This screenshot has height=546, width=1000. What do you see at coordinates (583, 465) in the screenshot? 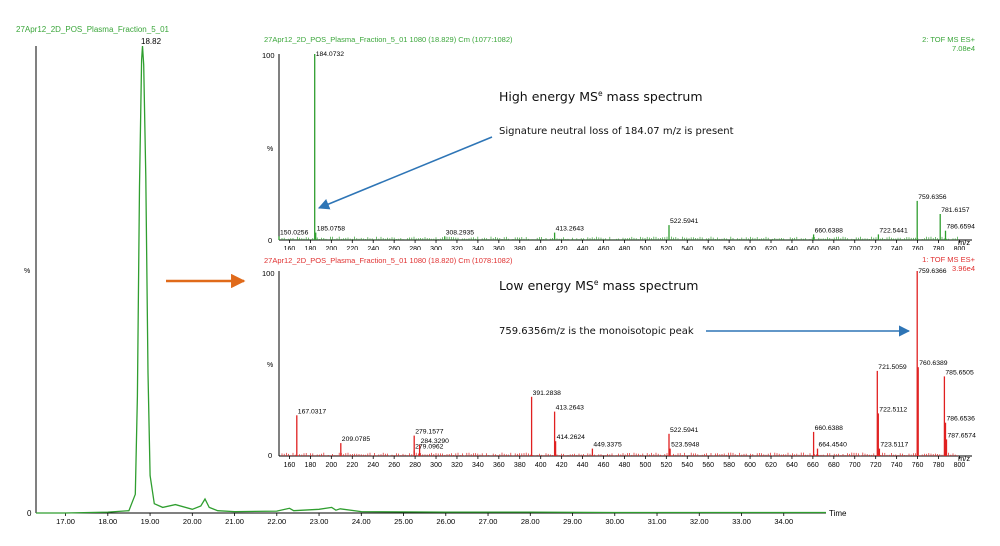
I see `low_spectrum-x-tick-label: 440` at bounding box center [583, 465].